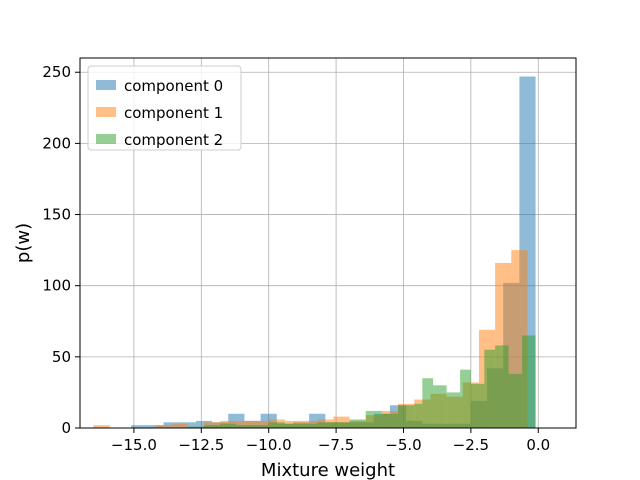 Image resolution: width=640 pixels, height=480 pixels. I want to click on y-tick-label: 150, so click(56, 215).